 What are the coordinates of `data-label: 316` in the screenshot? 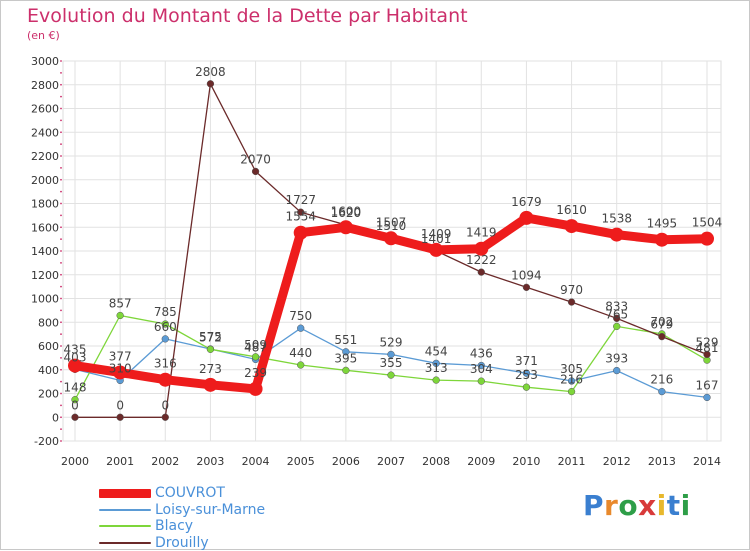 It's located at (165, 364).